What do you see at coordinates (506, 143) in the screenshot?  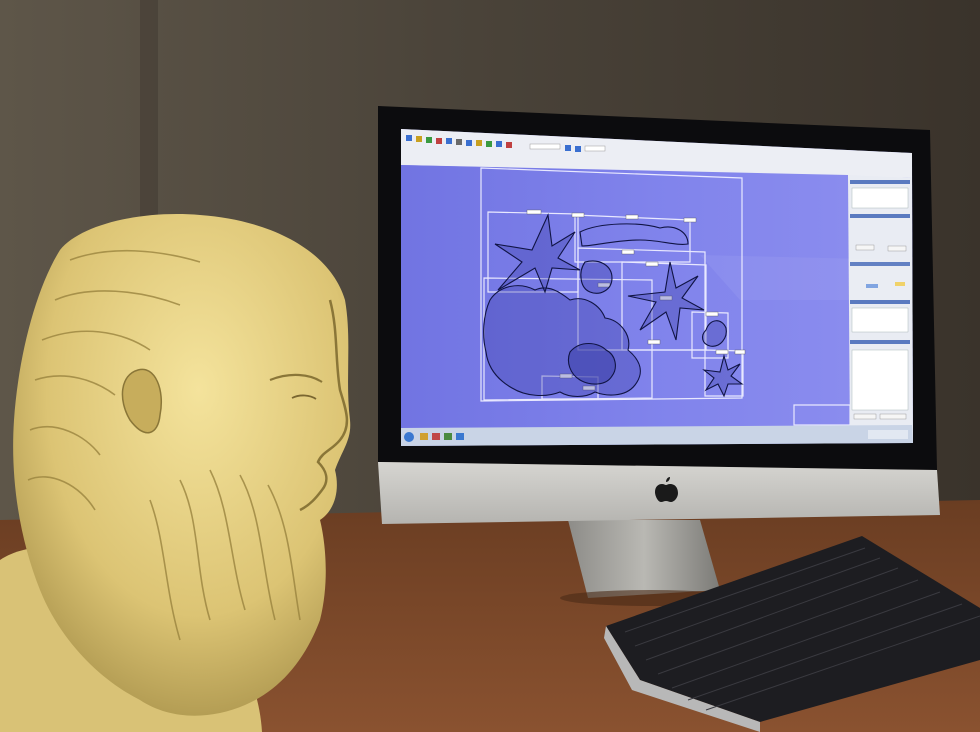 I see `toolbar-icons` at bounding box center [506, 143].